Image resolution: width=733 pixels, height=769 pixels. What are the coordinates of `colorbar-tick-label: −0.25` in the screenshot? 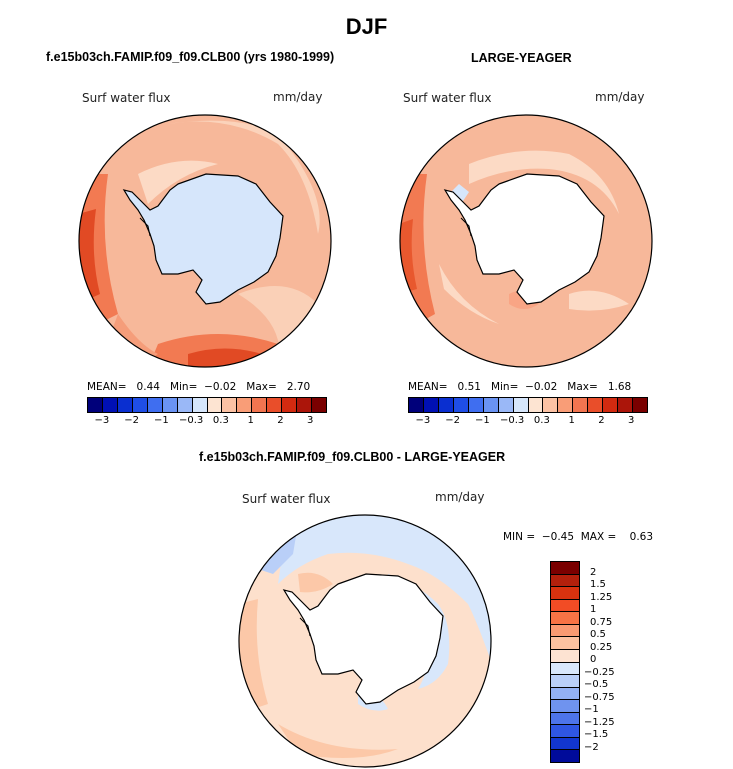 It's located at (599, 672).